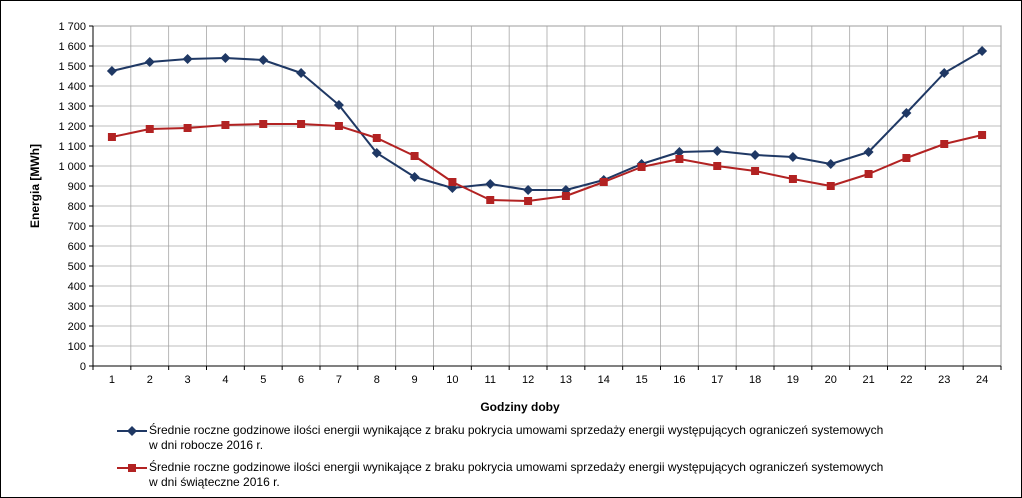 The height and width of the screenshot is (498, 1022). I want to click on x-tick-label: 9, so click(415, 380).